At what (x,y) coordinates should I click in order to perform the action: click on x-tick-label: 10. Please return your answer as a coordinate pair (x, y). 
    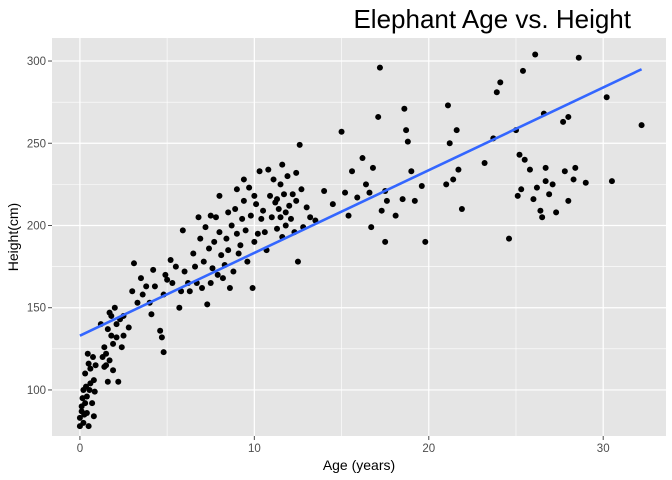
    Looking at the image, I should click on (254, 449).